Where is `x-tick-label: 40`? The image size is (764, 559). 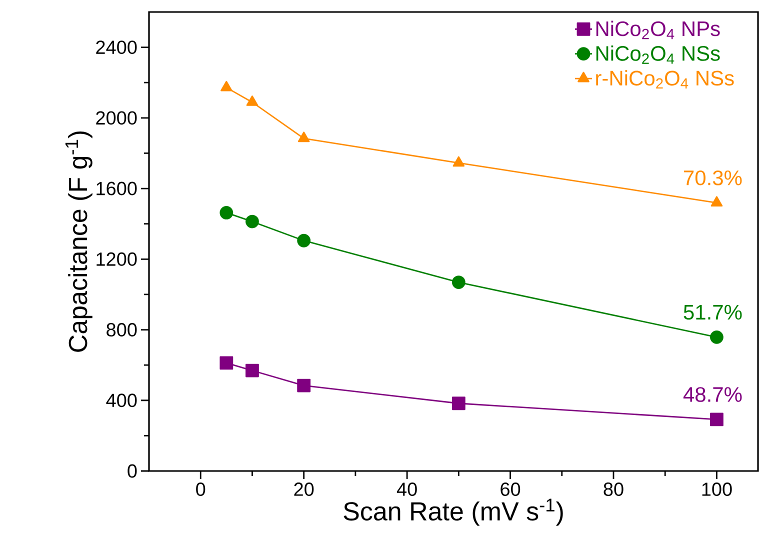 x-tick-label: 40 is located at coordinates (406, 489).